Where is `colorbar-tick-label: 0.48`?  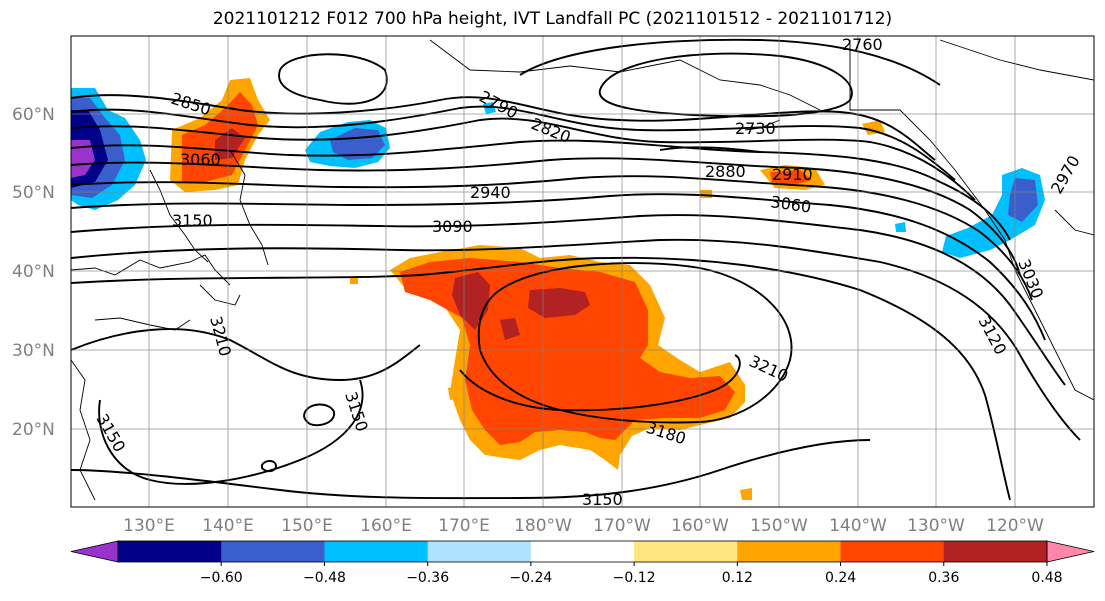 colorbar-tick-label: 0.48 is located at coordinates (1046, 578).